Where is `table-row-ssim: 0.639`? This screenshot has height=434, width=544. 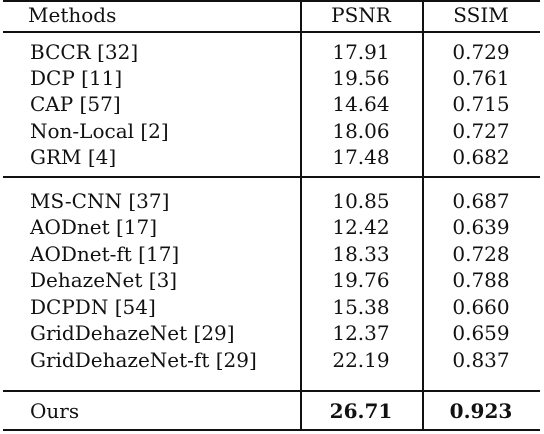 table-row-ssim: 0.639 is located at coordinates (481, 227).